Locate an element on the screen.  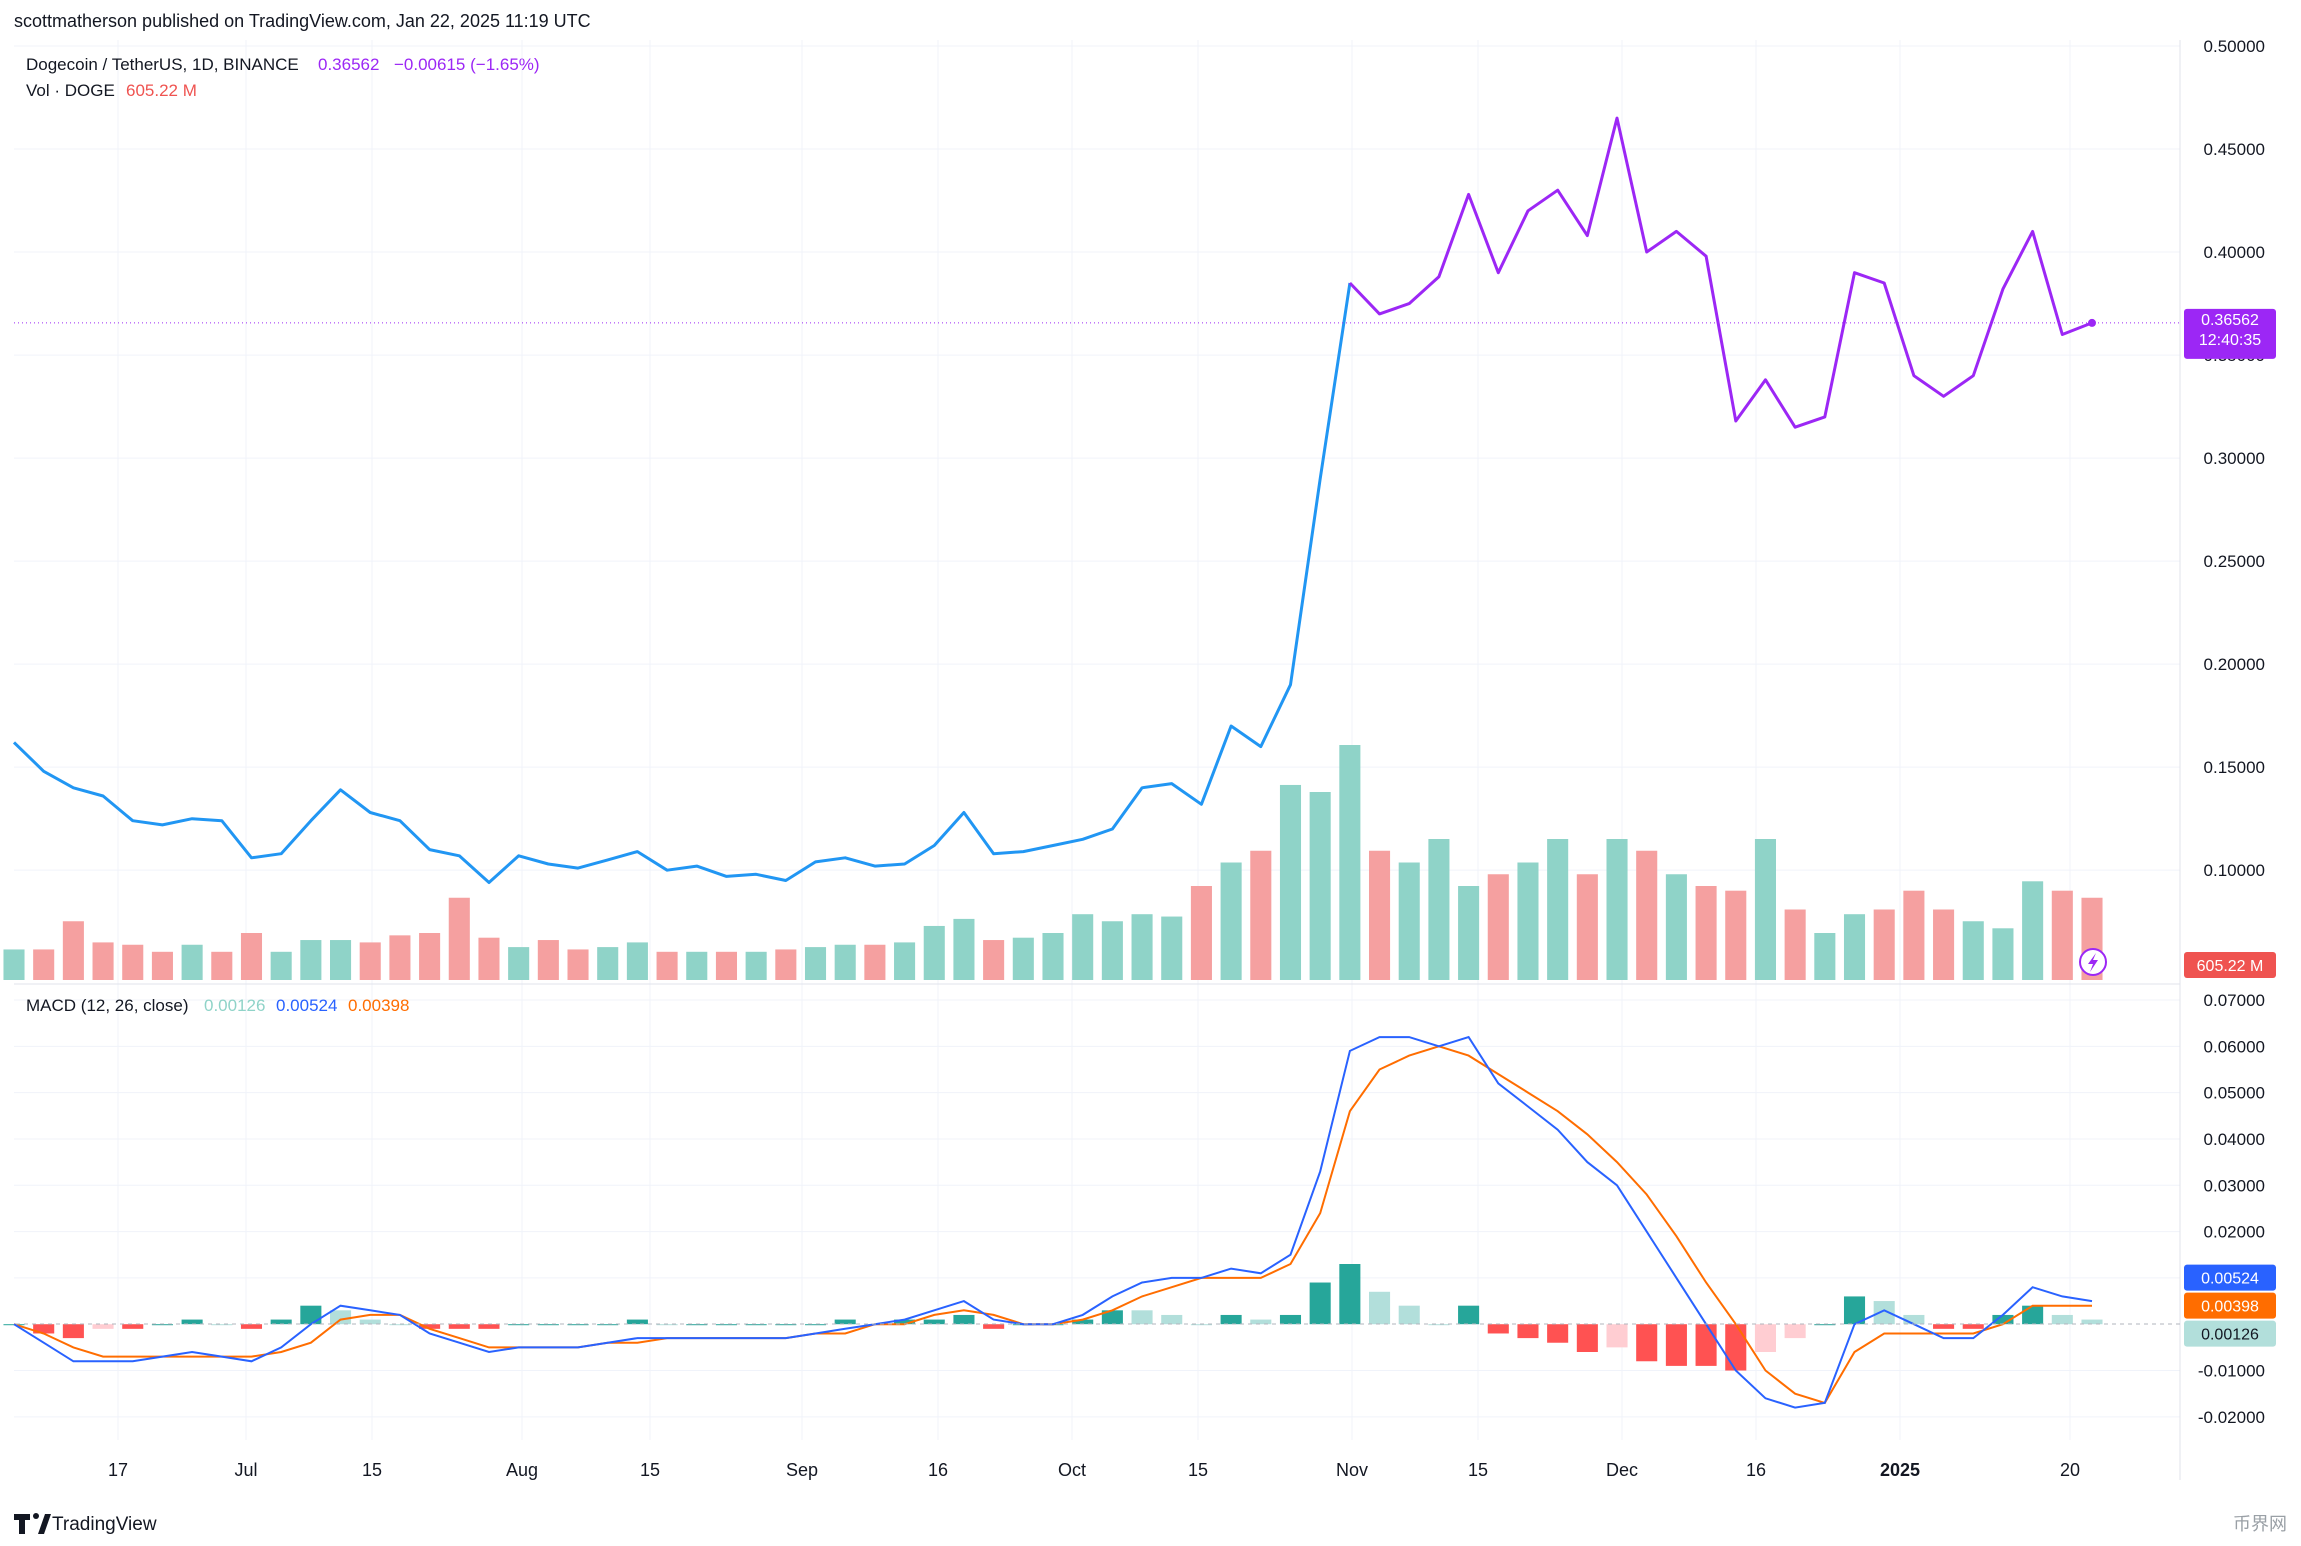
legend-vol-value: 605.22 M is located at coordinates (161, 90).